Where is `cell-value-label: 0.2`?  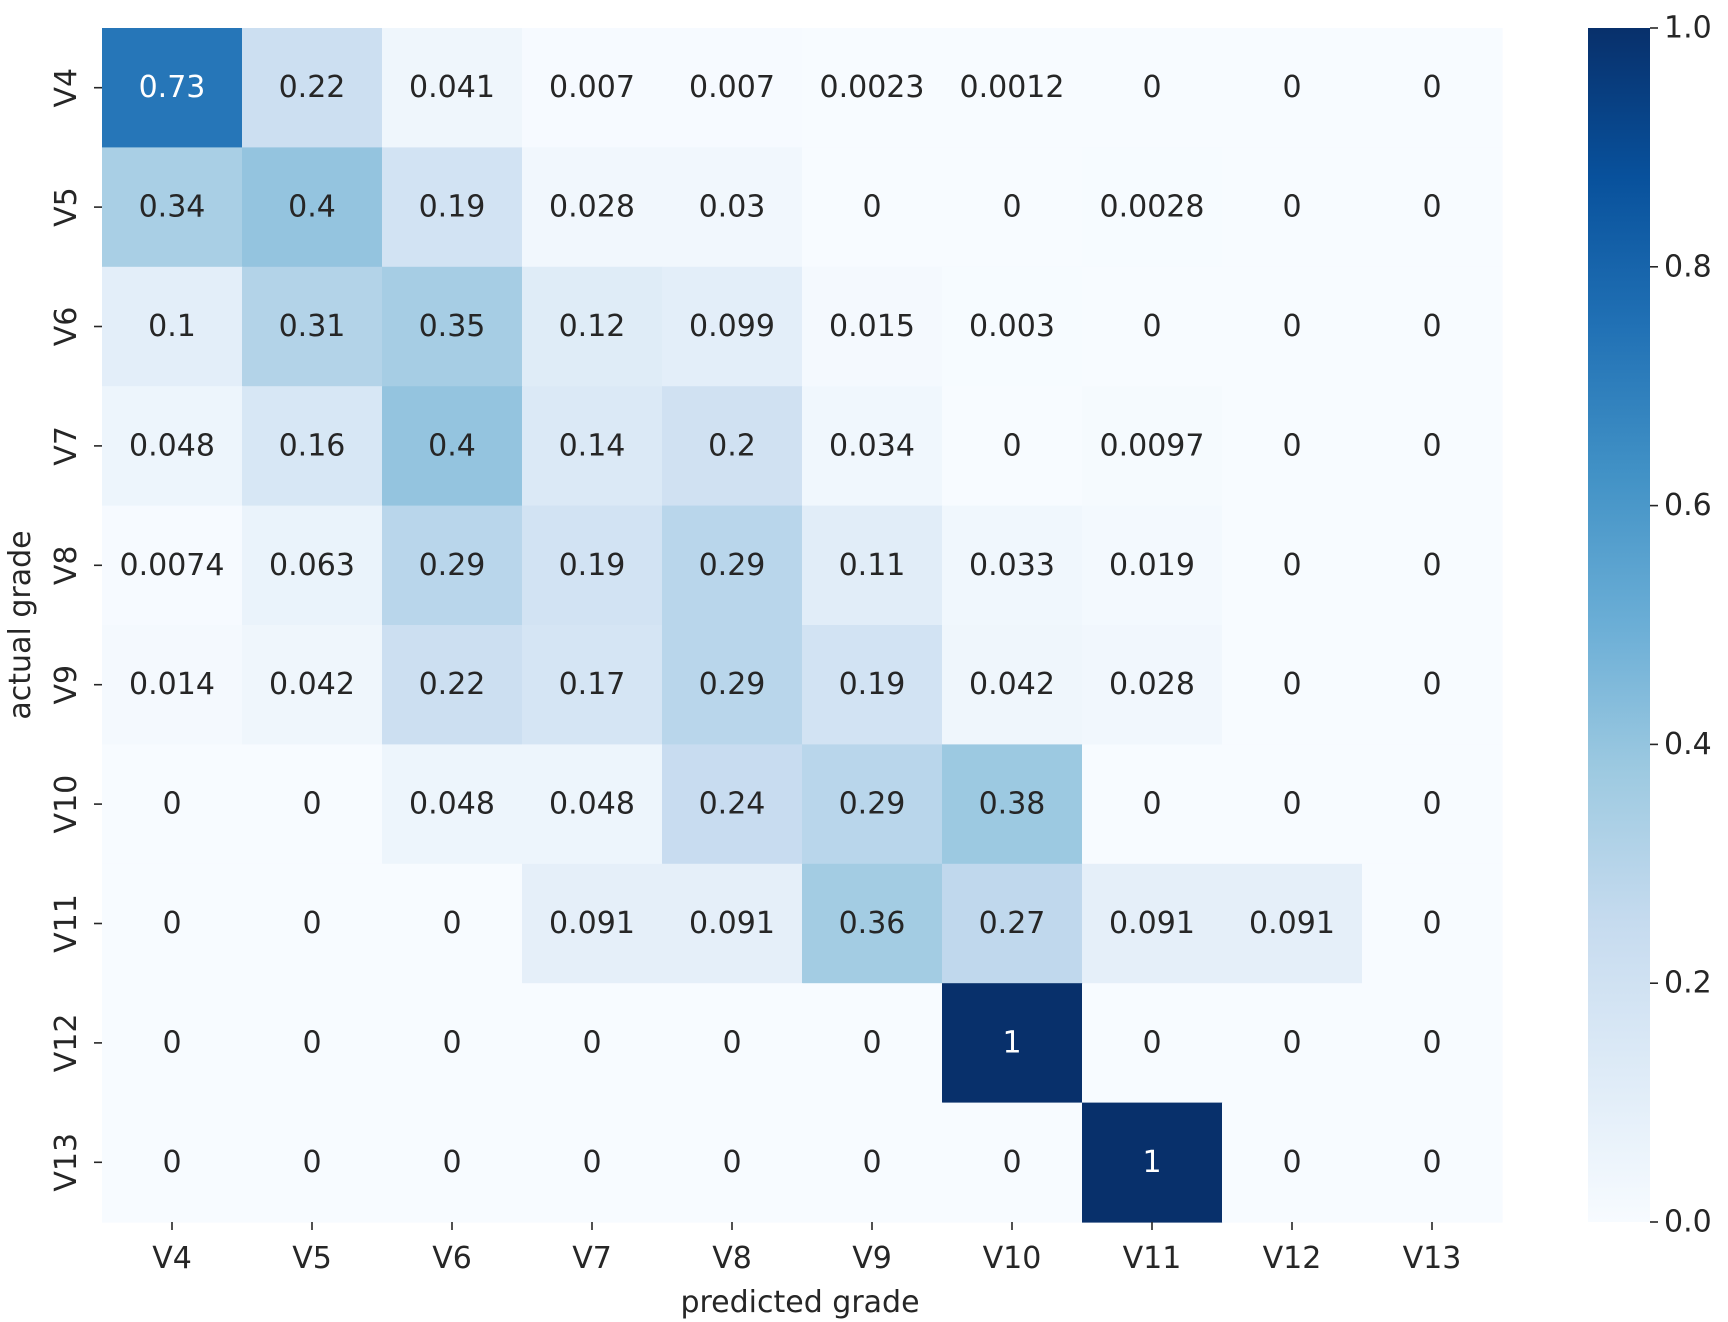 cell-value-label: 0.2 is located at coordinates (732, 445).